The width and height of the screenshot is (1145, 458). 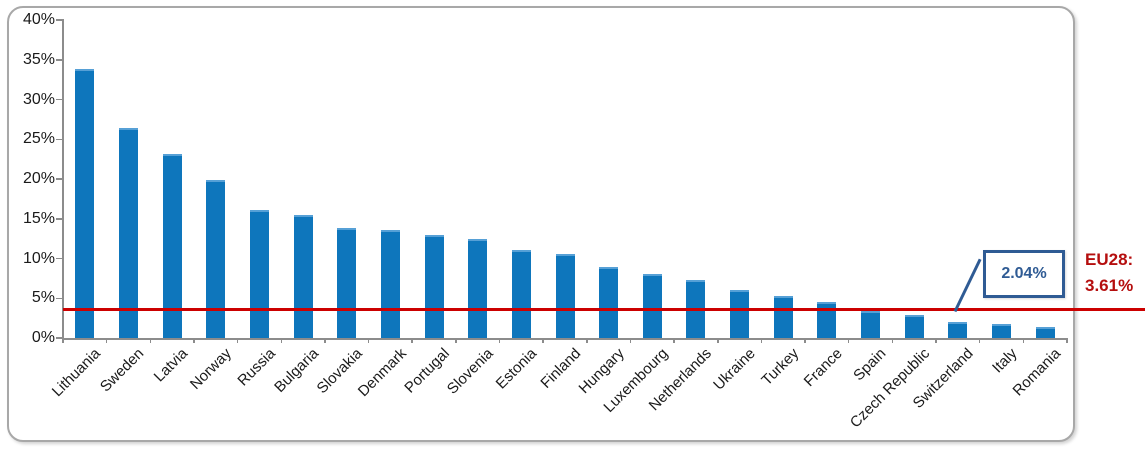 What do you see at coordinates (38, 19) in the screenshot?
I see `y-axis-tick-label: 40%` at bounding box center [38, 19].